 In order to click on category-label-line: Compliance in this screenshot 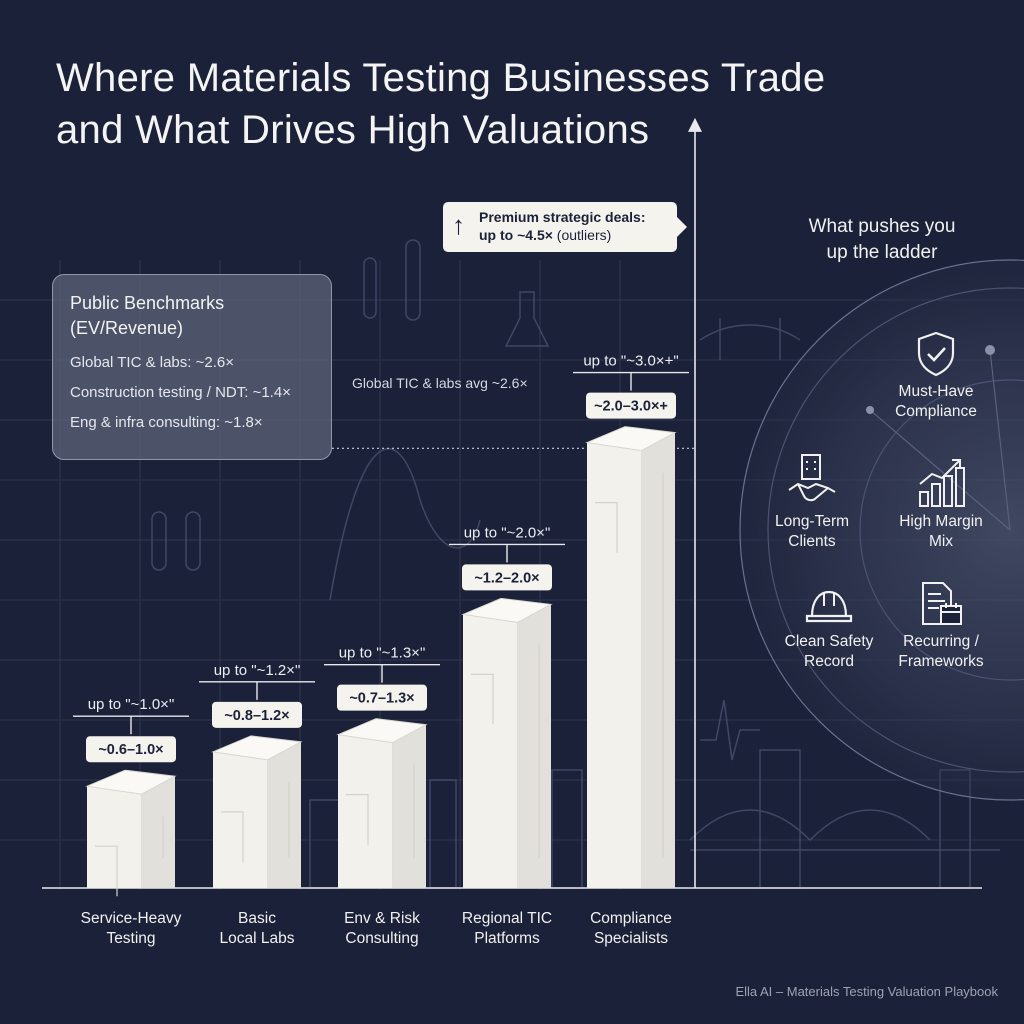, I will do `click(631, 918)`.